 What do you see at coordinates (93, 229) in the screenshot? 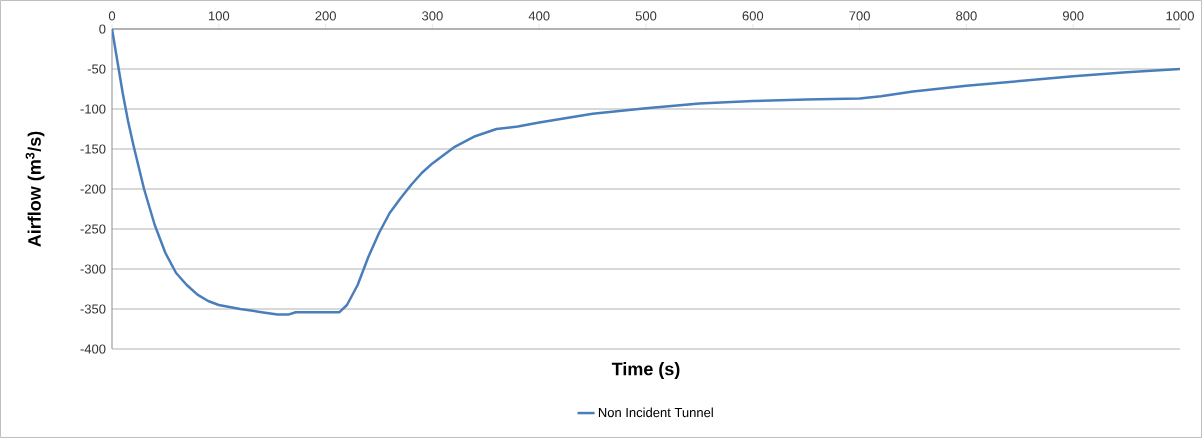
I see `y-tick-label: -250` at bounding box center [93, 229].